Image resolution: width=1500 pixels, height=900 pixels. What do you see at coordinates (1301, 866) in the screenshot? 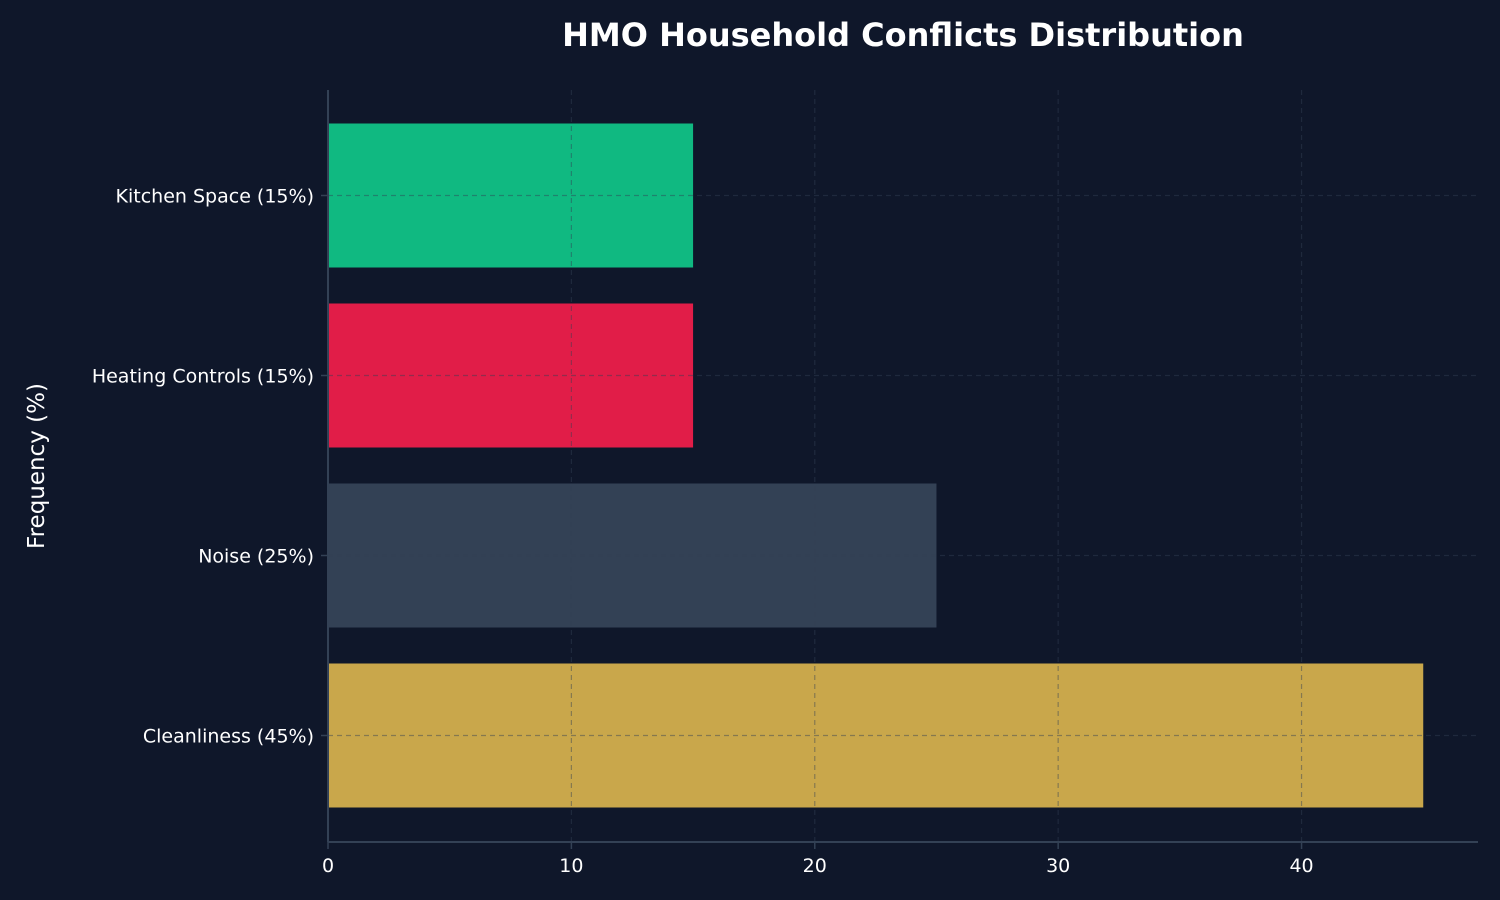
I see `x-tick-label: 40` at bounding box center [1301, 866].